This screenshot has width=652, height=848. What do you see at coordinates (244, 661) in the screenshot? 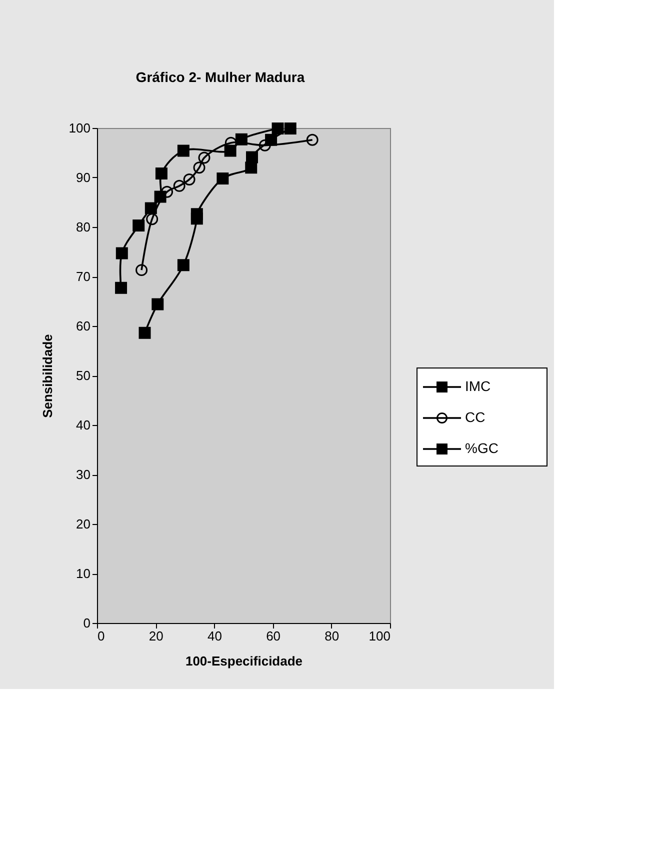
I see `x-axis-title: 100-Especificidade` at bounding box center [244, 661].